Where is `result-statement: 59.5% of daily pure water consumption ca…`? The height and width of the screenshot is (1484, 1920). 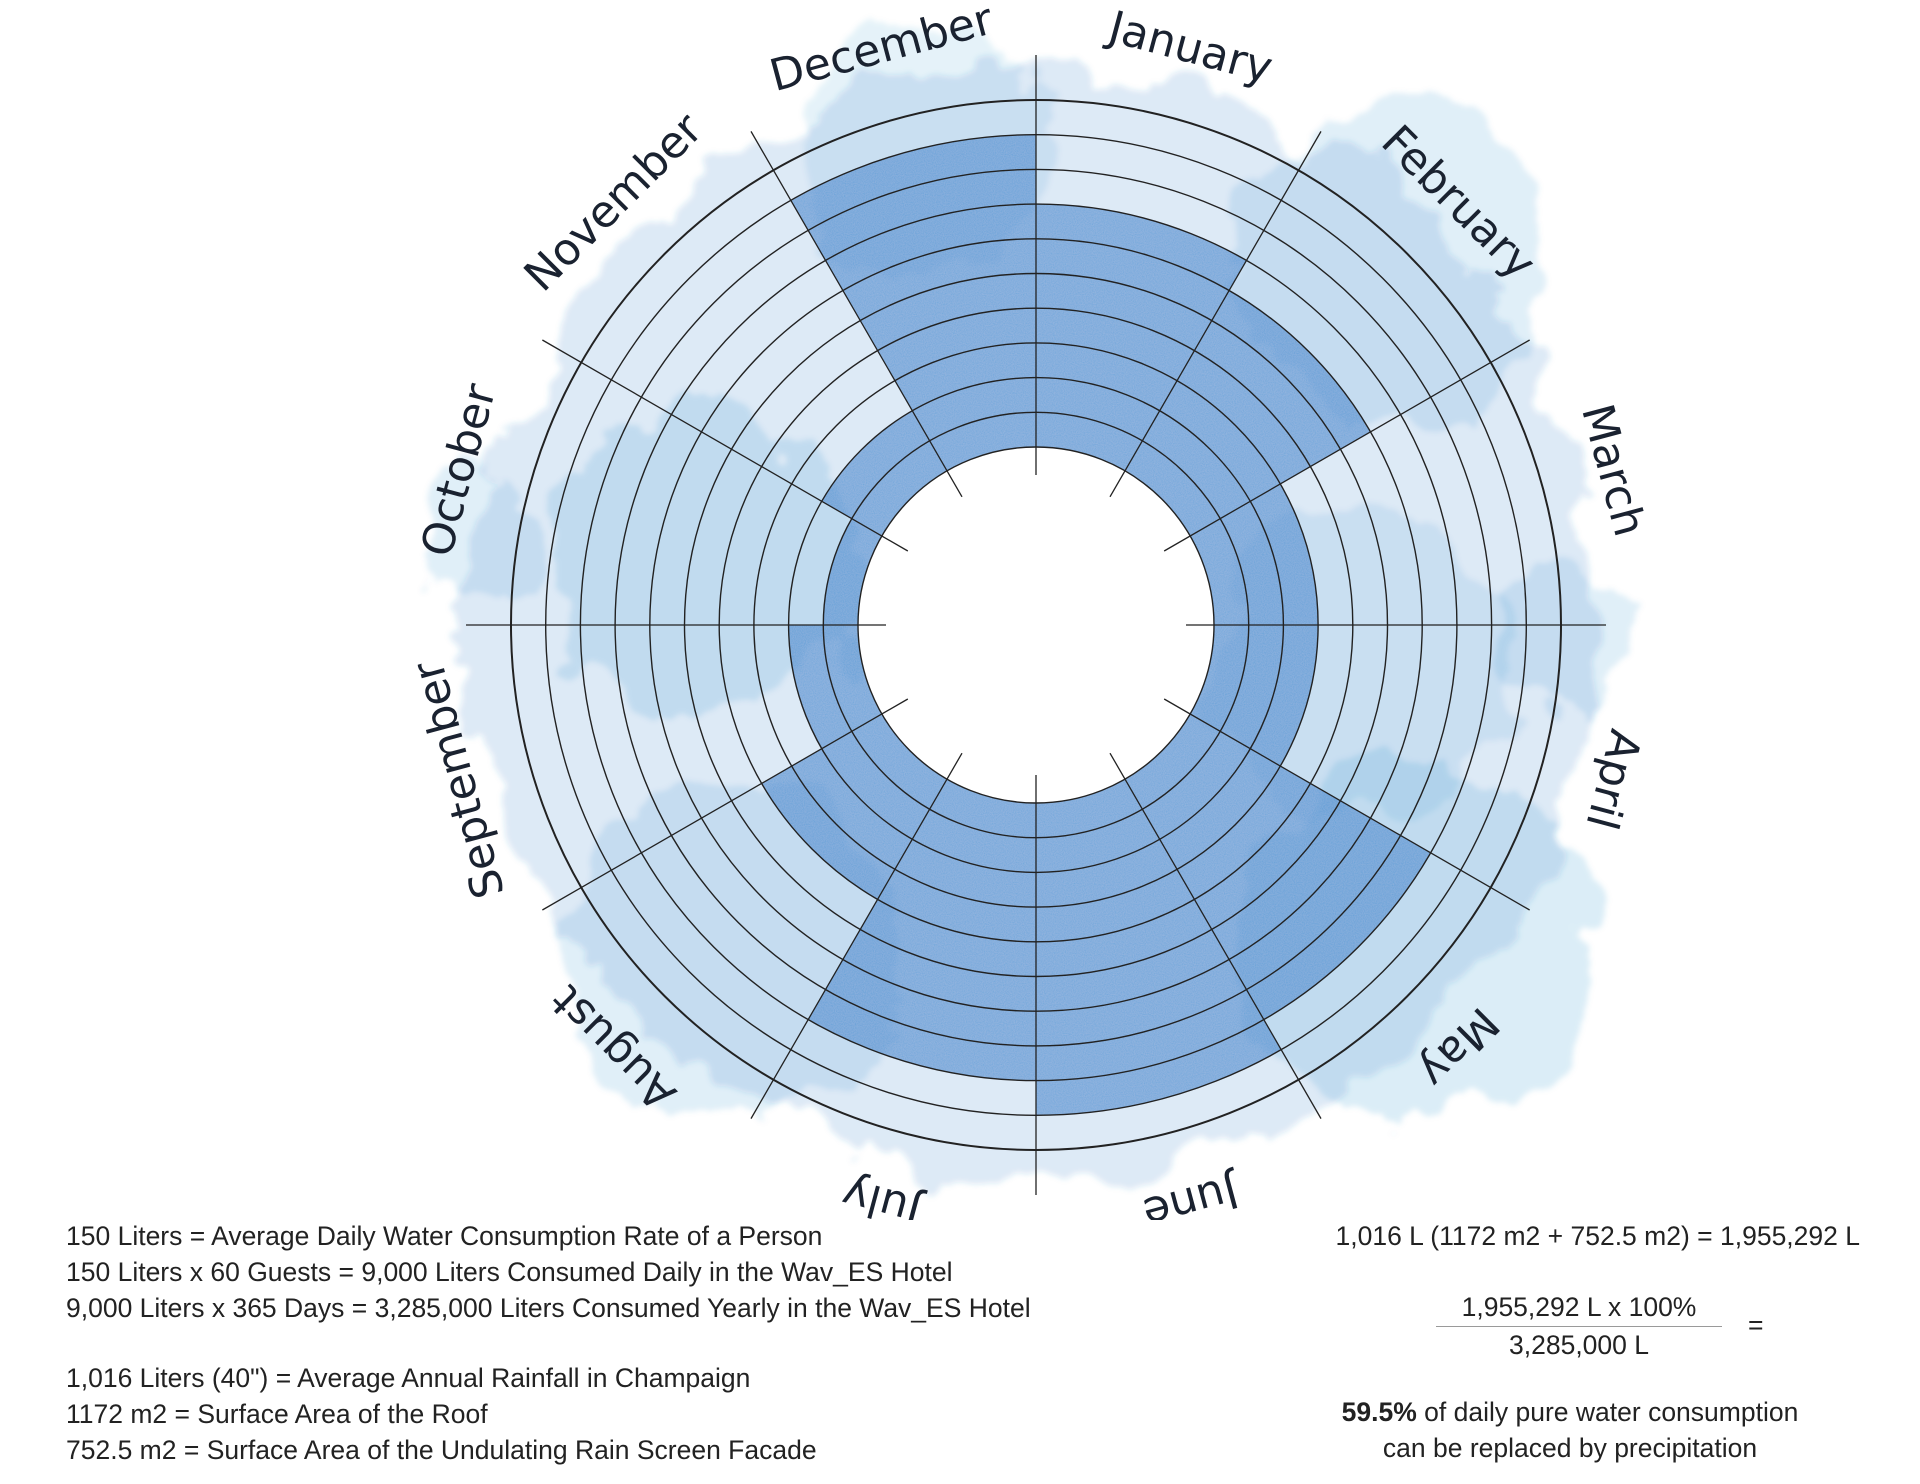 result-statement: 59.5% of daily pure water consumption ca… is located at coordinates (1570, 1430).